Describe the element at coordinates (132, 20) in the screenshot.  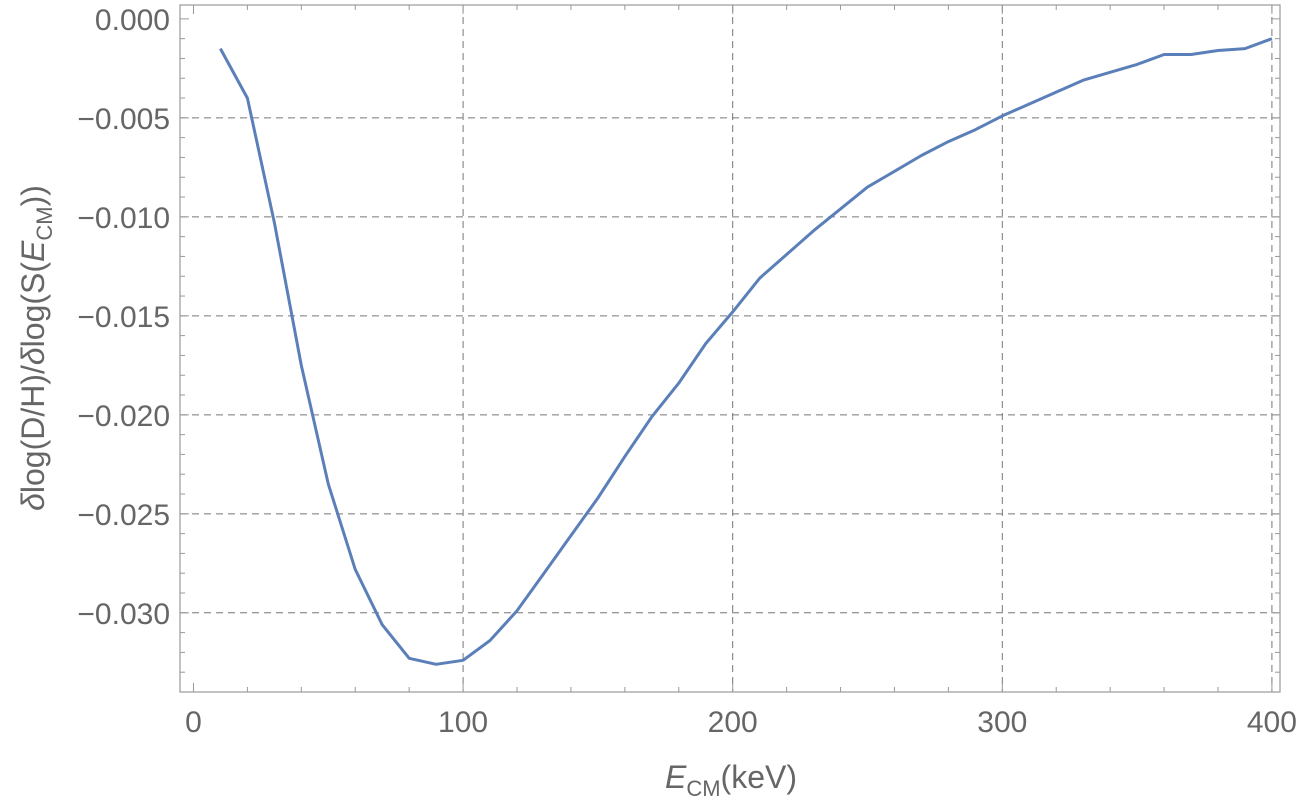
I see `y-tick-label: 0.000` at that location.